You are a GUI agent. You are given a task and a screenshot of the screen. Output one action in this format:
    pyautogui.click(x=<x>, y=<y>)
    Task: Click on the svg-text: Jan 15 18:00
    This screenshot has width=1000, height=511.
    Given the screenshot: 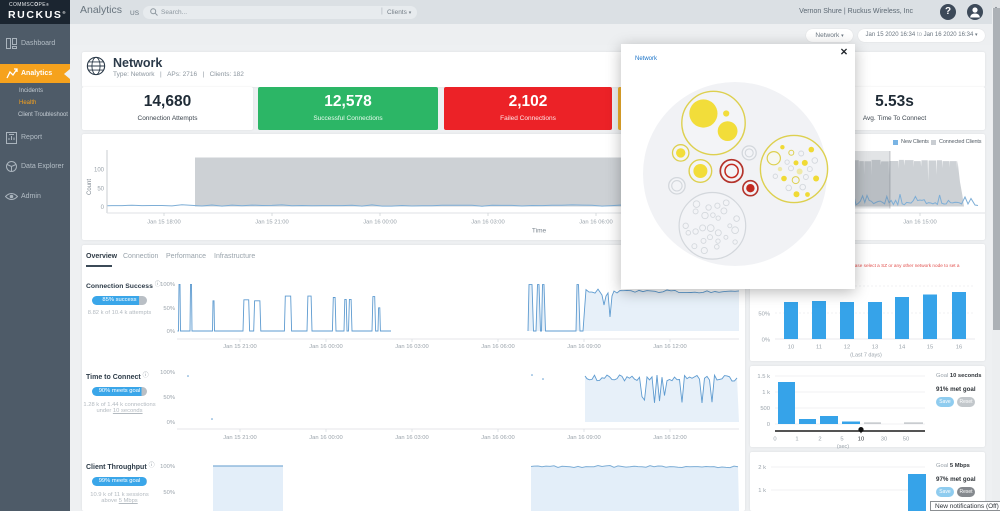 What is the action you would take?
    pyautogui.click(x=164, y=223)
    